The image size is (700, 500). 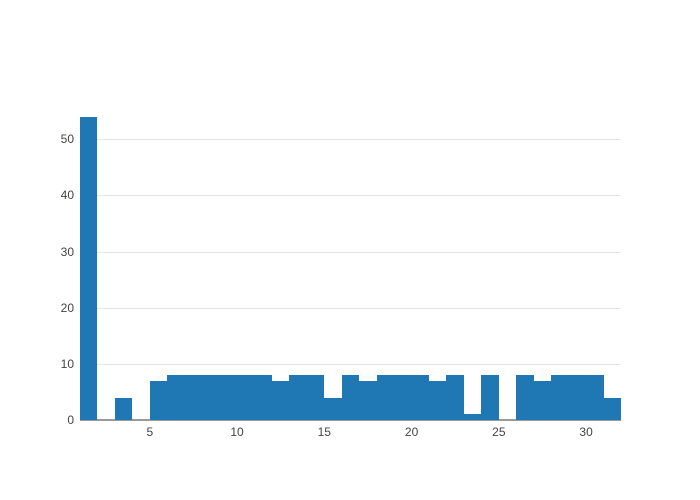 I want to click on x-tick-label: 15, so click(x=324, y=432).